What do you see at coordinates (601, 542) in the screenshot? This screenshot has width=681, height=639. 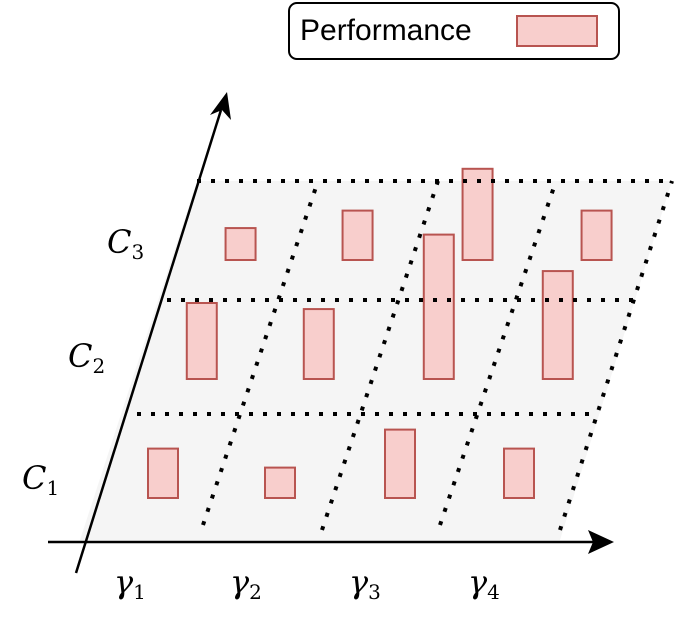 I see `x-axis-arrowhead` at bounding box center [601, 542].